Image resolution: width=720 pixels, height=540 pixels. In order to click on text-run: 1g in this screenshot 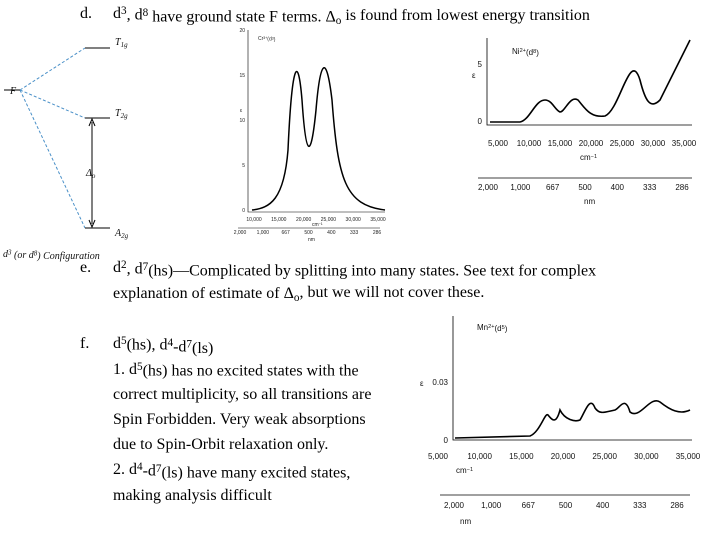, I will do `click(125, 45)`.